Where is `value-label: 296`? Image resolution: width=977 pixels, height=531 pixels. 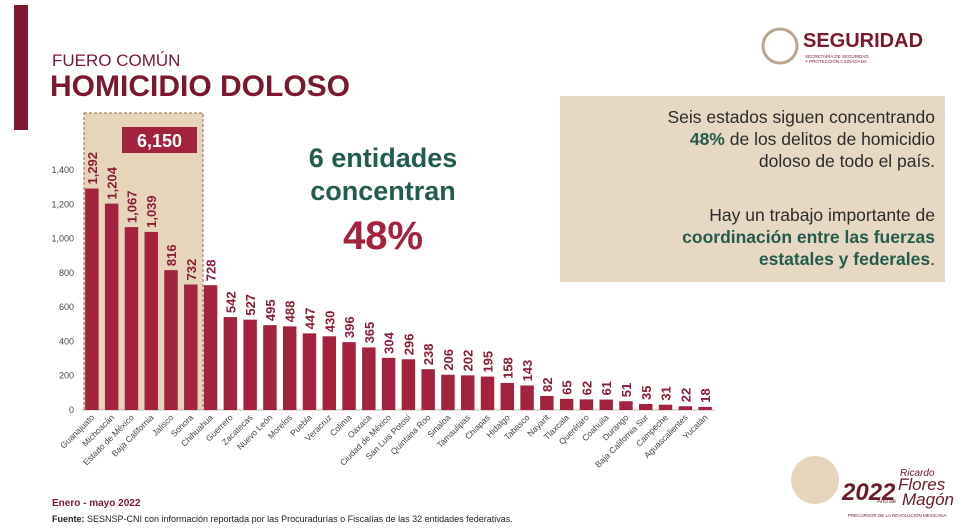
value-label: 296 is located at coordinates (408, 345).